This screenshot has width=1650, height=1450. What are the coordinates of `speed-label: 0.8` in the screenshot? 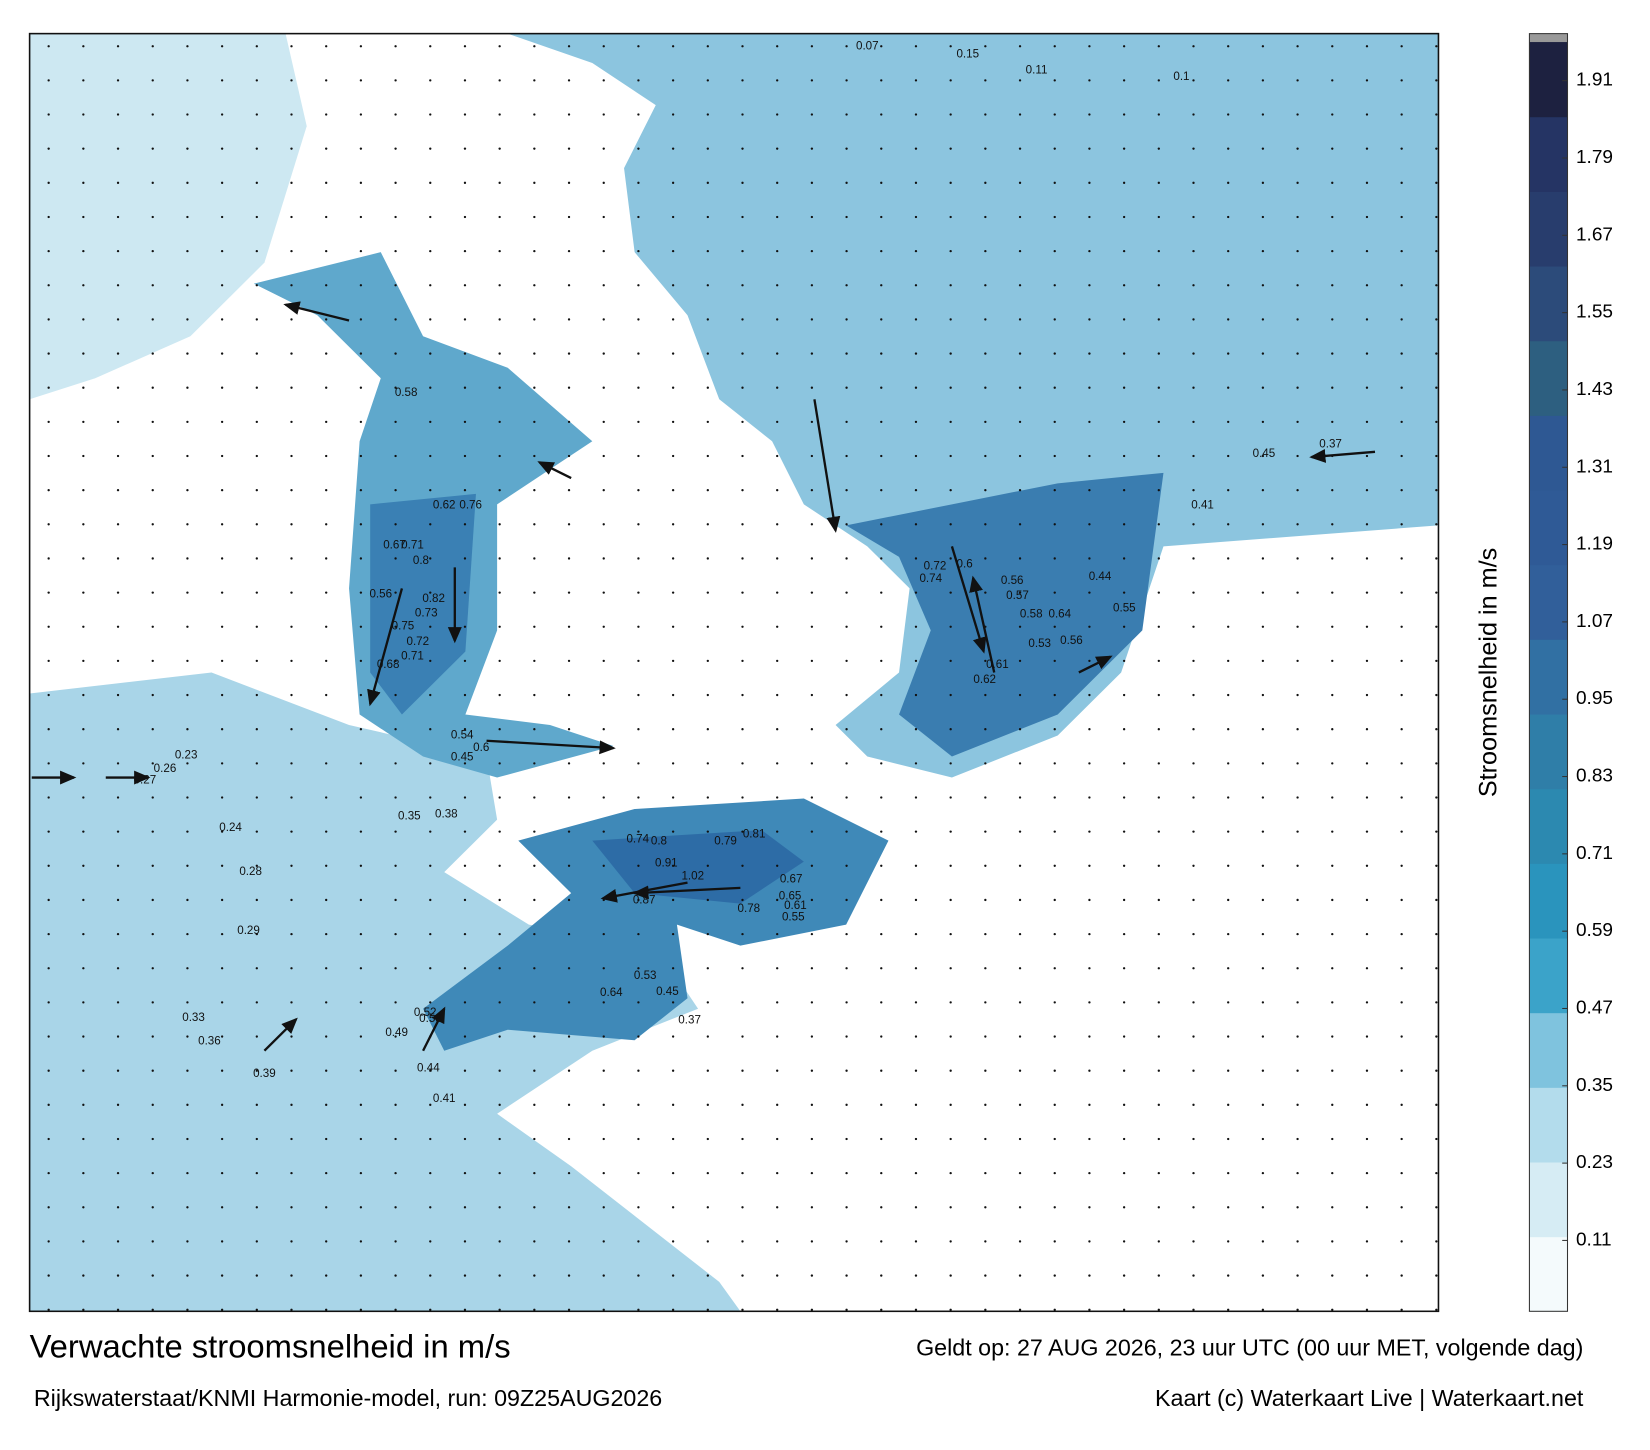 It's located at (421, 561).